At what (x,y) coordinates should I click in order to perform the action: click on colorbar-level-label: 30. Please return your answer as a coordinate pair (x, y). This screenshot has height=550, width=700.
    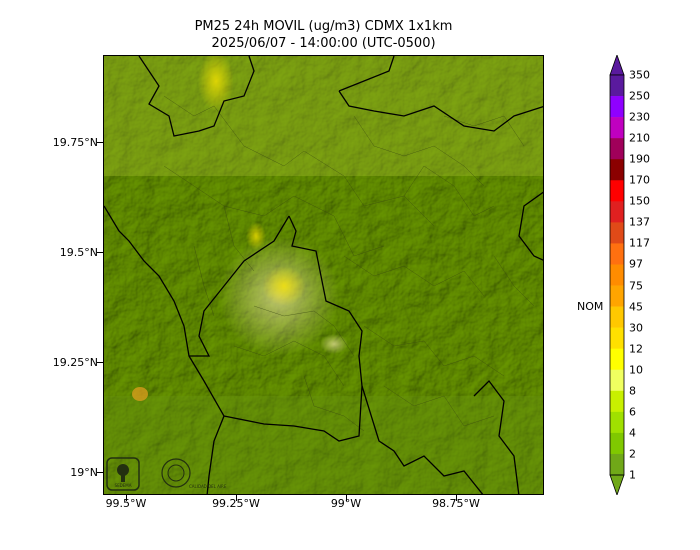
    Looking at the image, I should click on (636, 328).